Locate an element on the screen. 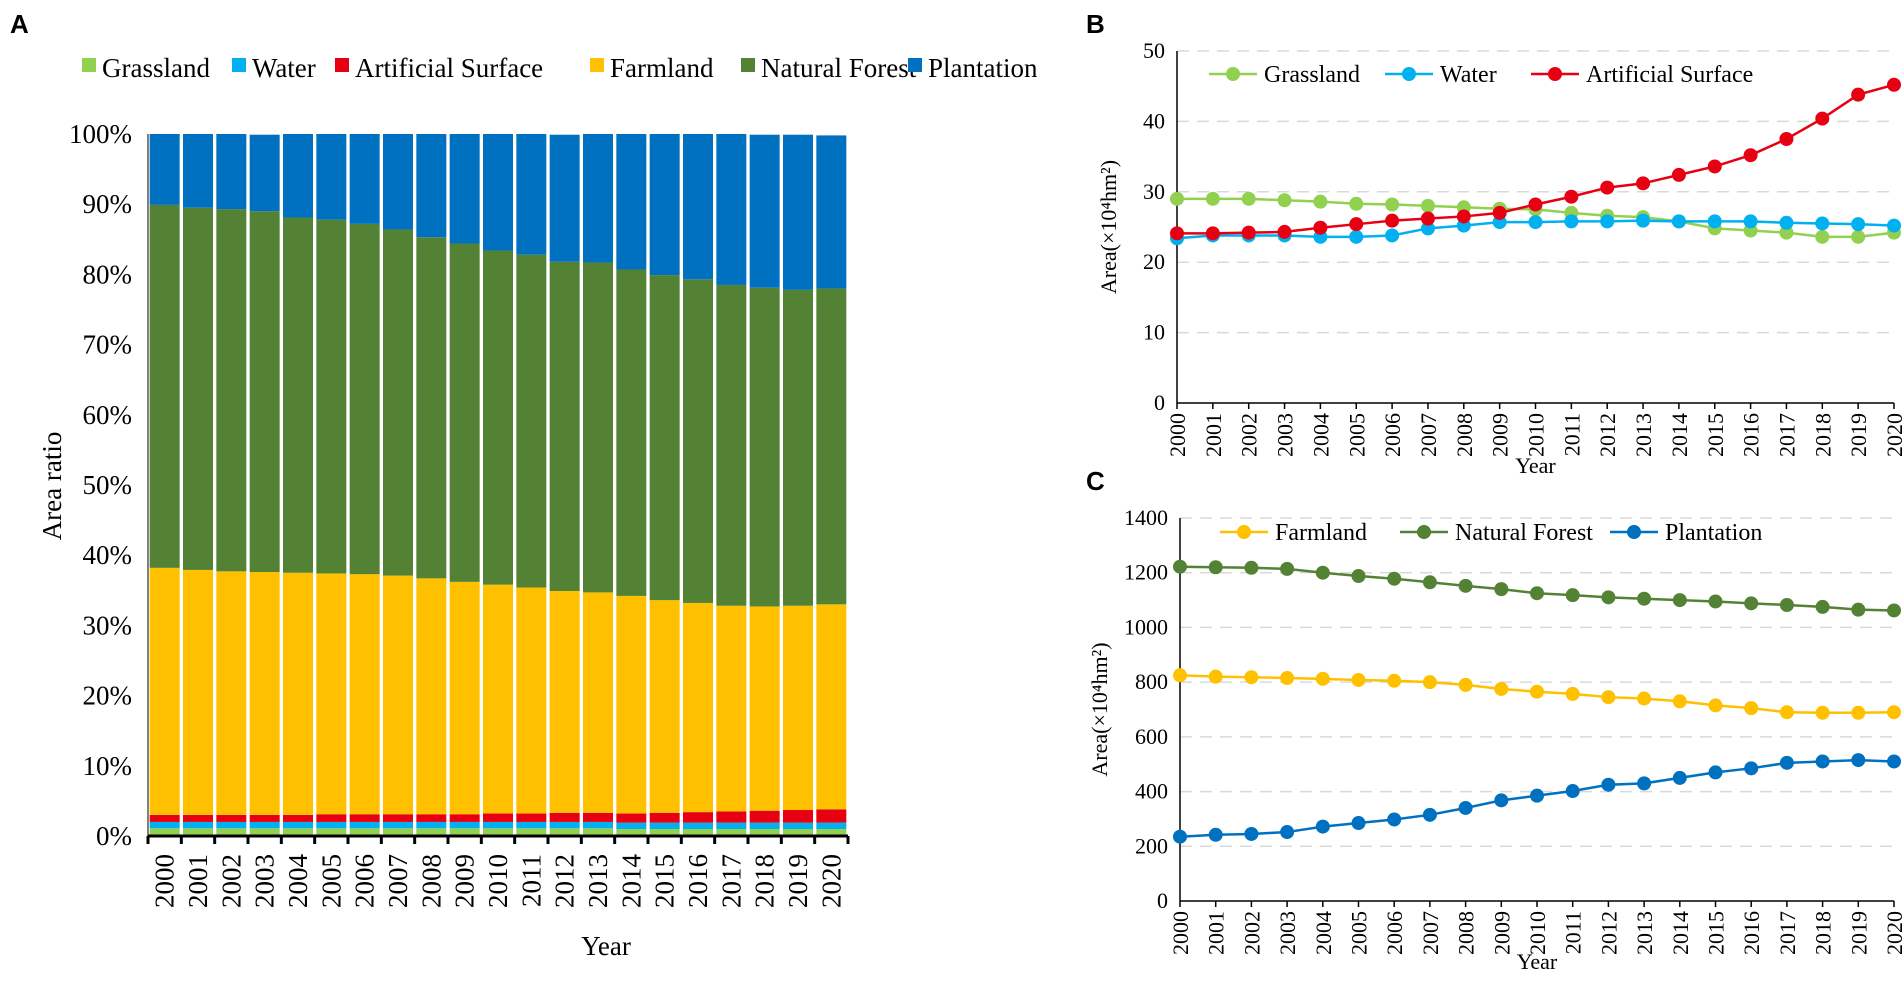 Image resolution: width=1902 pixels, height=986 pixels. point-farmland-2016 is located at coordinates (1751, 708).